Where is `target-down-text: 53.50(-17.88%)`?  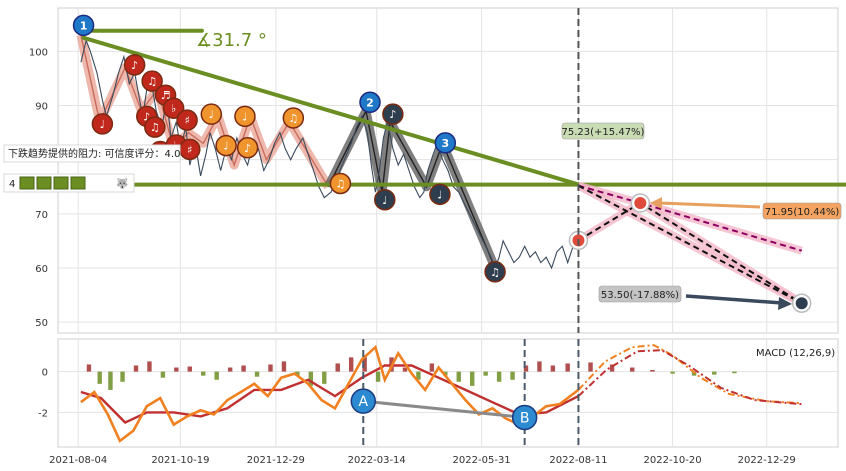
target-down-text: 53.50(-17.88%) is located at coordinates (640, 295).